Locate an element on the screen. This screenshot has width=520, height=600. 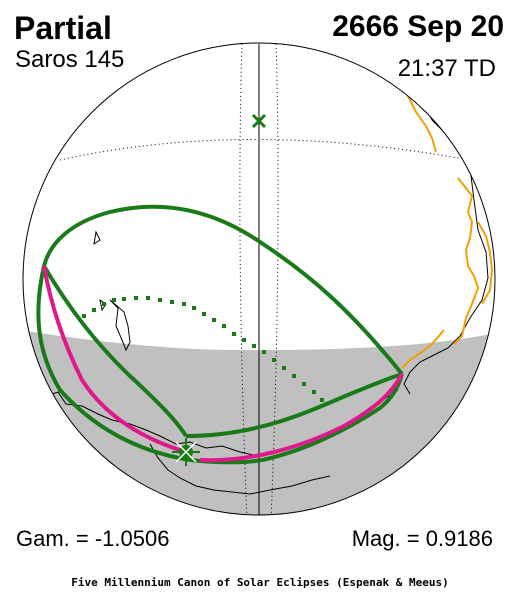
penumbra-outer-left is located at coordinates (149, 365).